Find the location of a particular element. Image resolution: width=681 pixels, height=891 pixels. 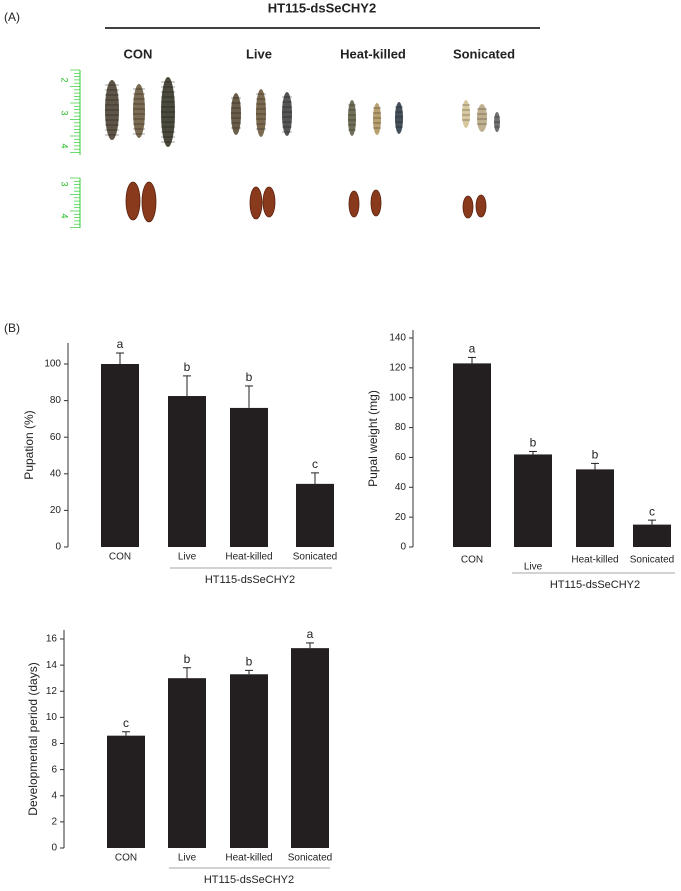

ruler-label: 2 is located at coordinates (65, 79).